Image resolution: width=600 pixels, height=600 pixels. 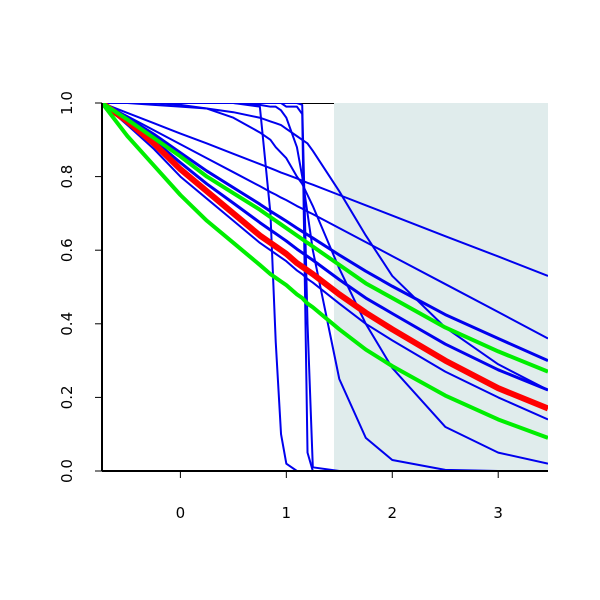 I want to click on y-tick-label: 0.0, so click(x=67, y=471).